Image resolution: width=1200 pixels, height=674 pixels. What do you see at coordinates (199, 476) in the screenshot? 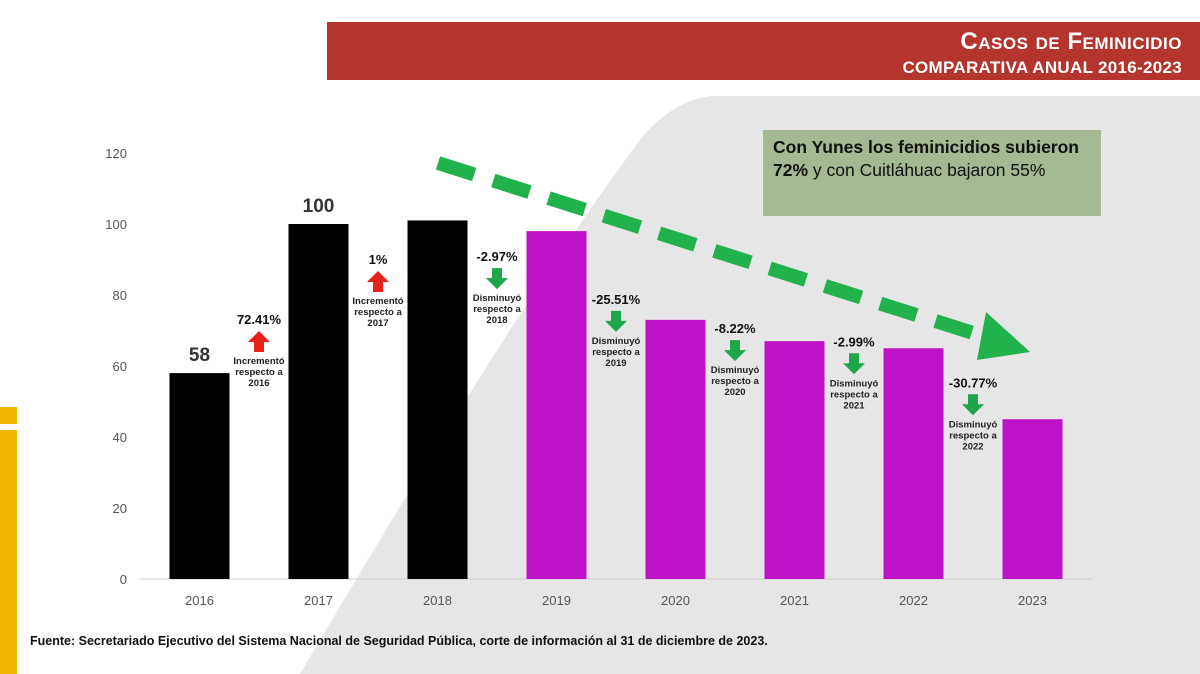
I see `bar-2016` at bounding box center [199, 476].